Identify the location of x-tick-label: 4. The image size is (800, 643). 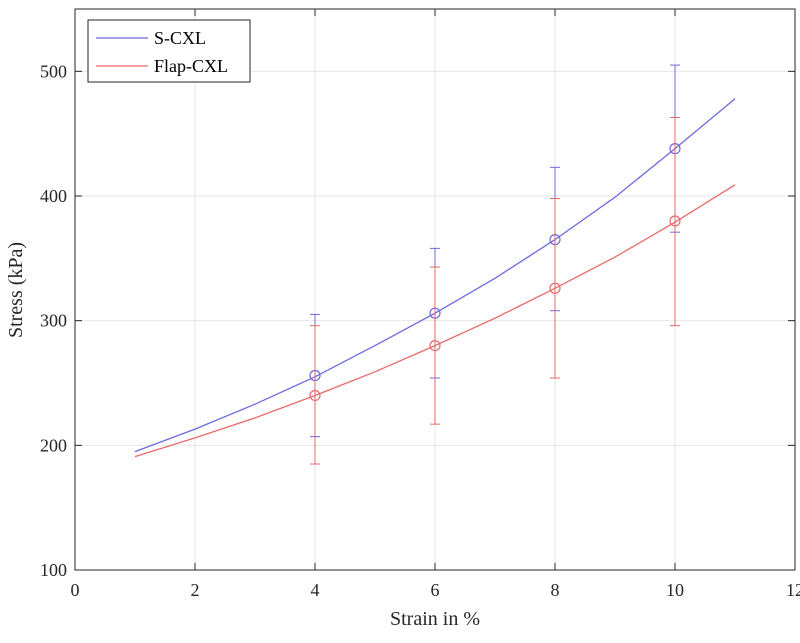
(315, 590).